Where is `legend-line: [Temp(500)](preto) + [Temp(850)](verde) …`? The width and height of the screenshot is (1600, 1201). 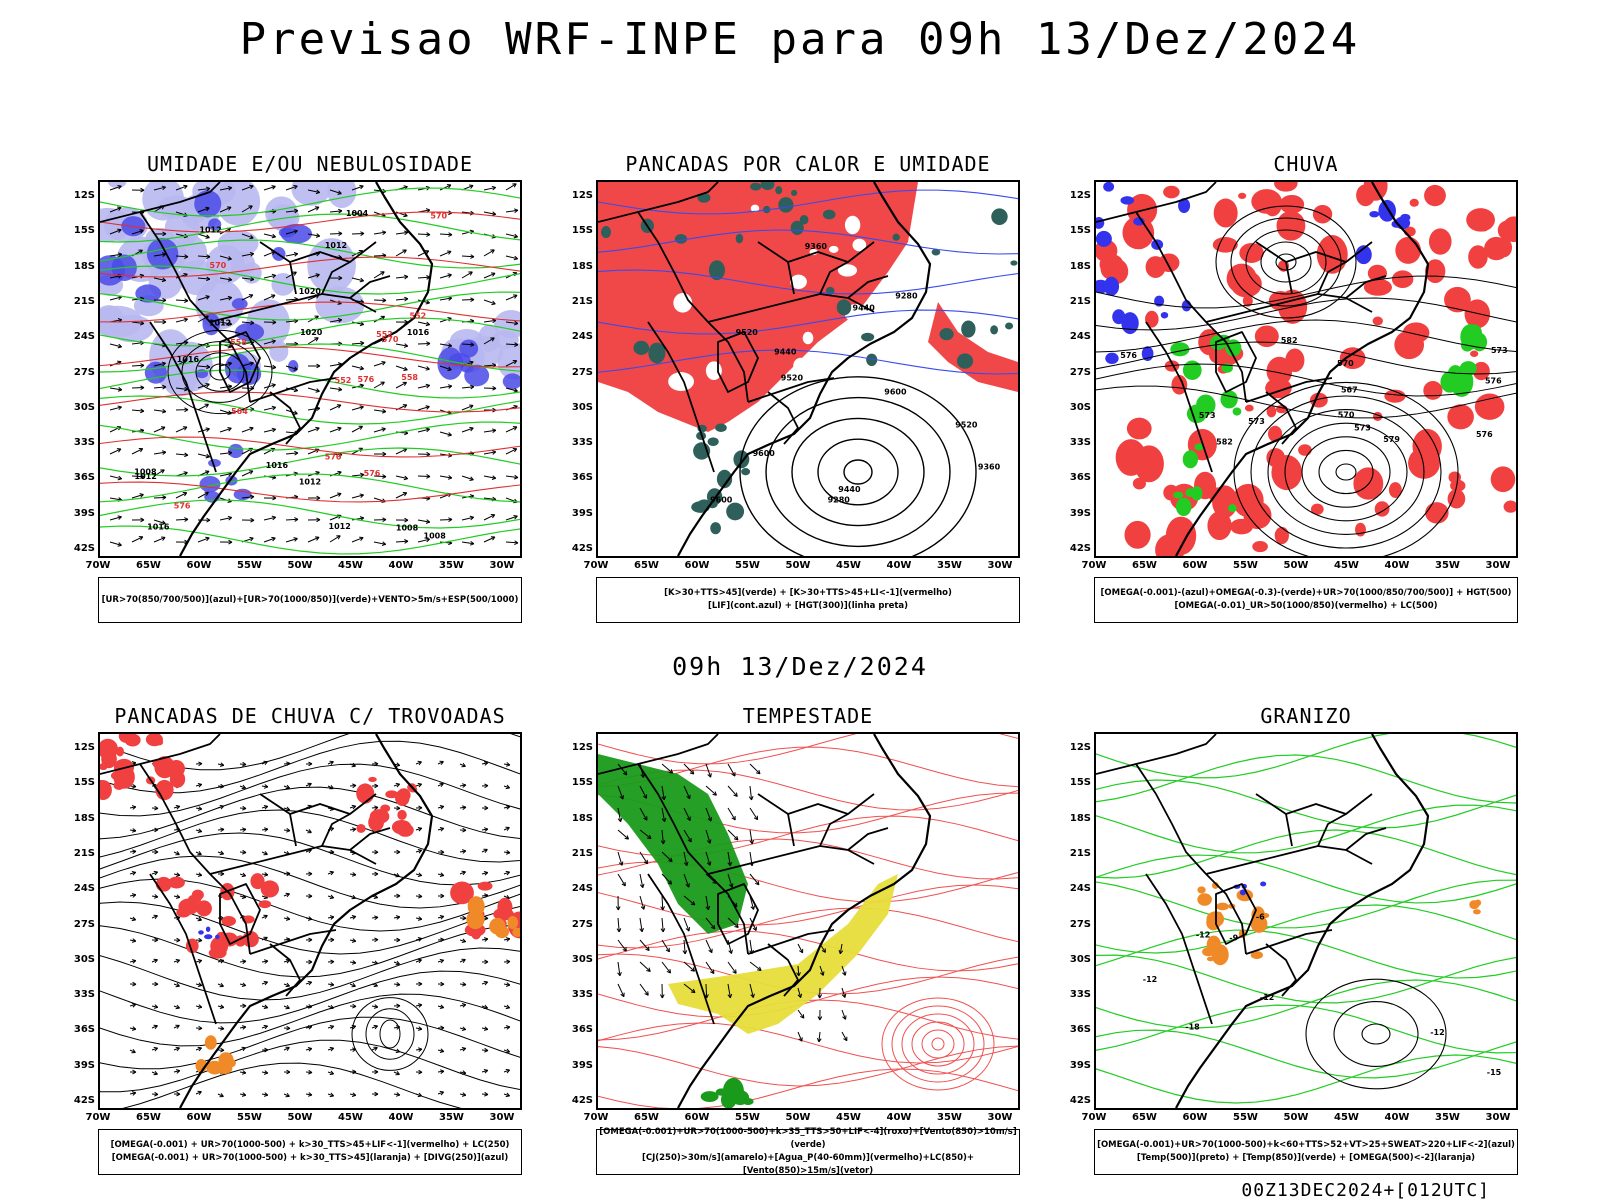 legend-line: [Temp(500)](preto) + [Temp(850)](verde) … is located at coordinates (1306, 1158).